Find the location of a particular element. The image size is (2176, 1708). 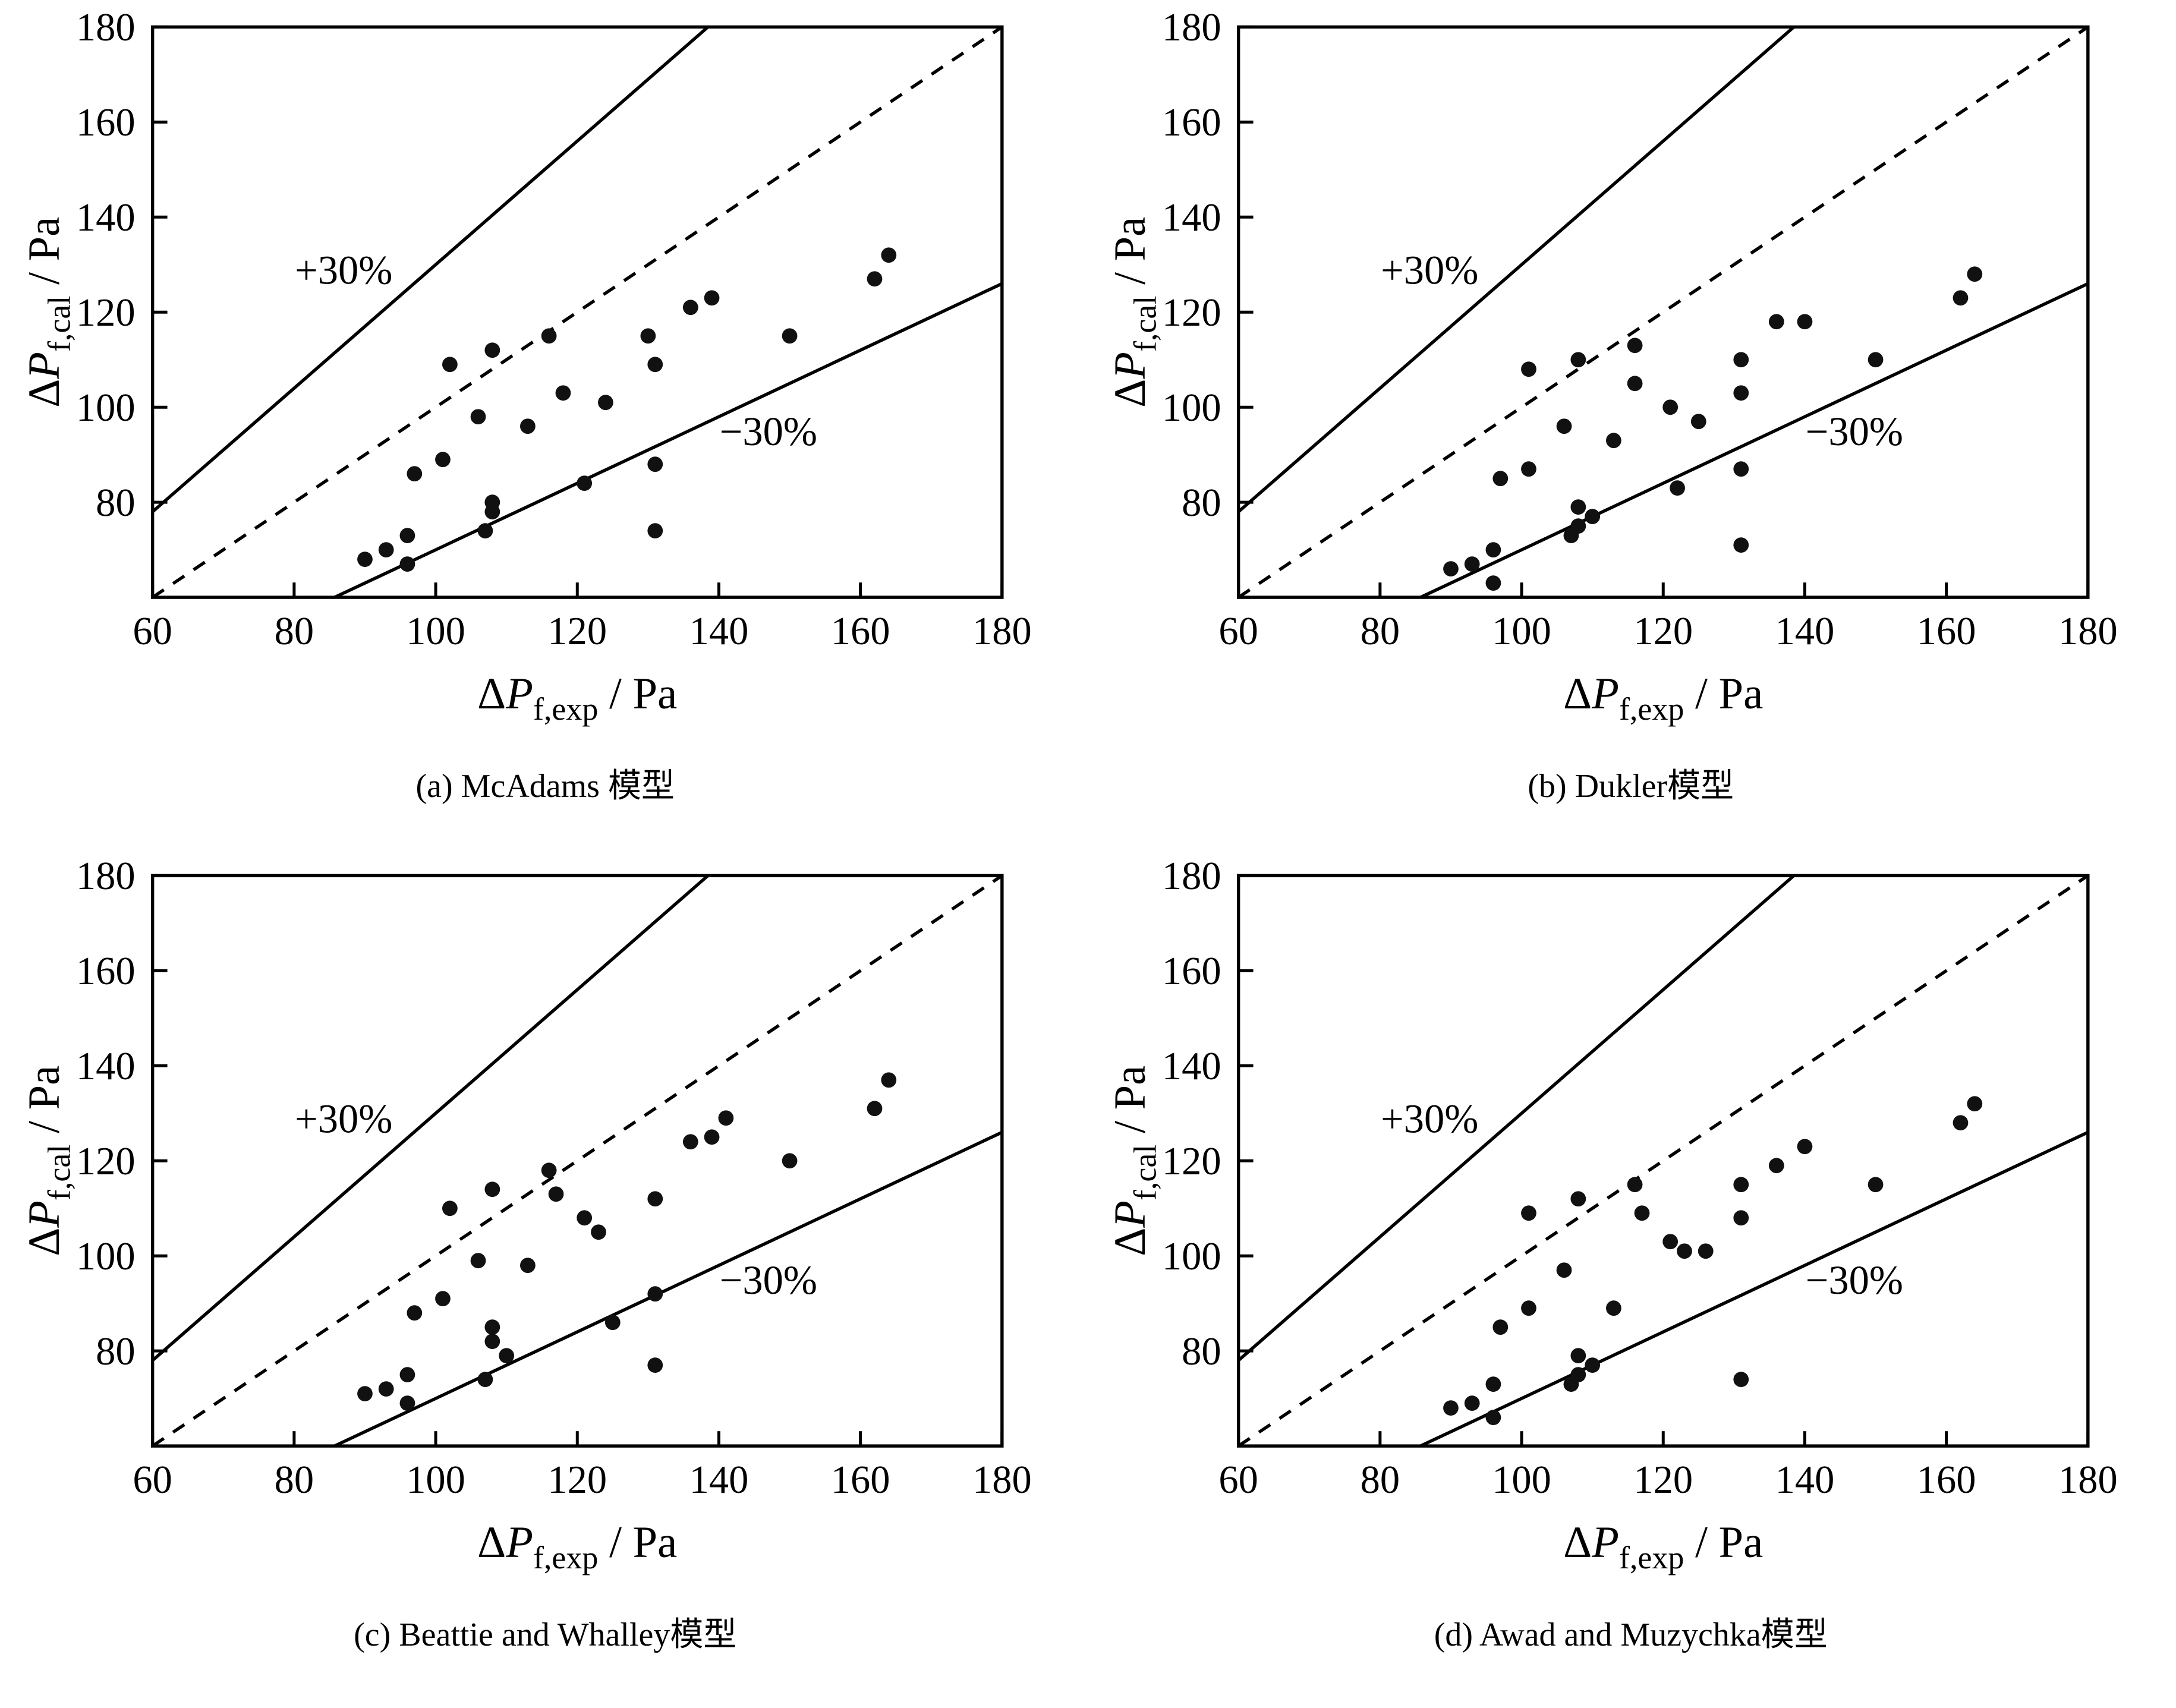

chart-caption-a: (a) McAdams 模型 is located at coordinates (545, 786).